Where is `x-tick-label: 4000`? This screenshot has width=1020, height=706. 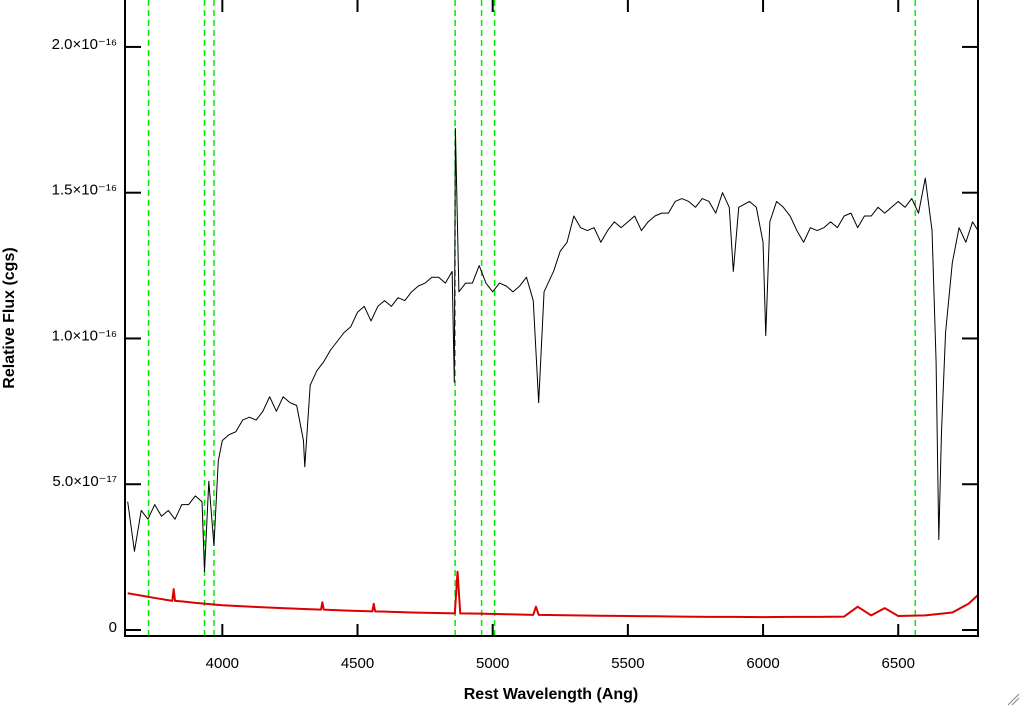 x-tick-label: 4000 is located at coordinates (222, 663).